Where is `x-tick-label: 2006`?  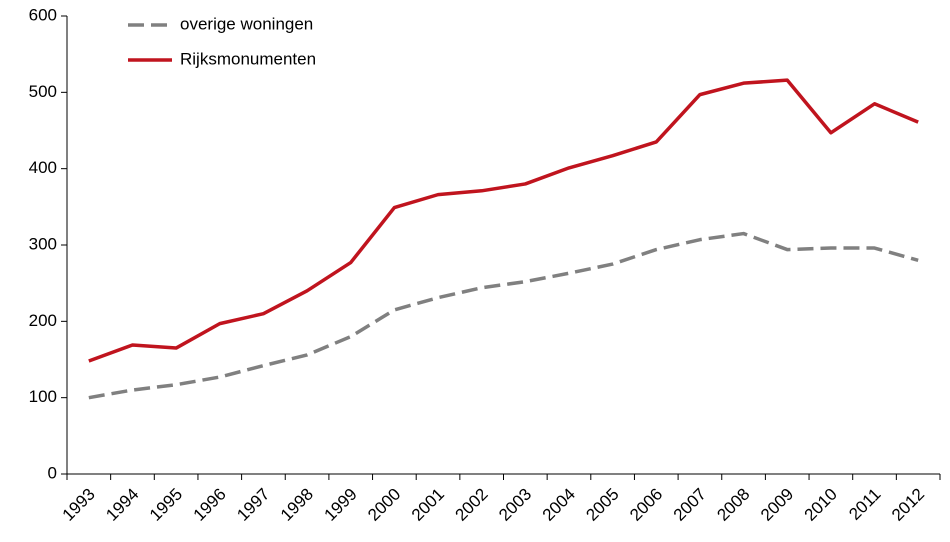
x-tick-label: 2006 is located at coordinates (646, 505).